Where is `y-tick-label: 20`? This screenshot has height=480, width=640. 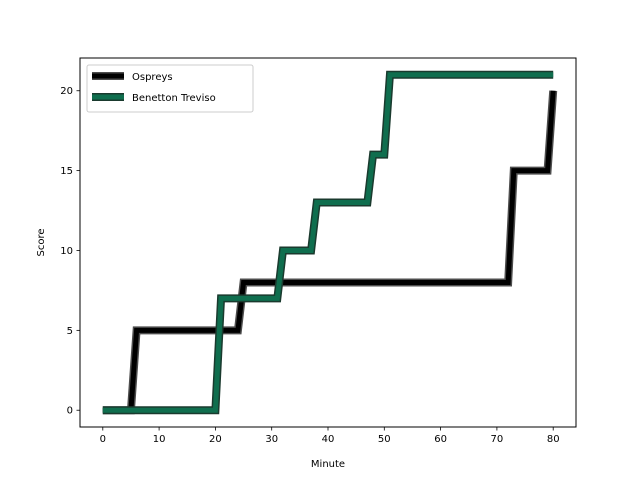
y-tick-label: 20 is located at coordinates (66, 91).